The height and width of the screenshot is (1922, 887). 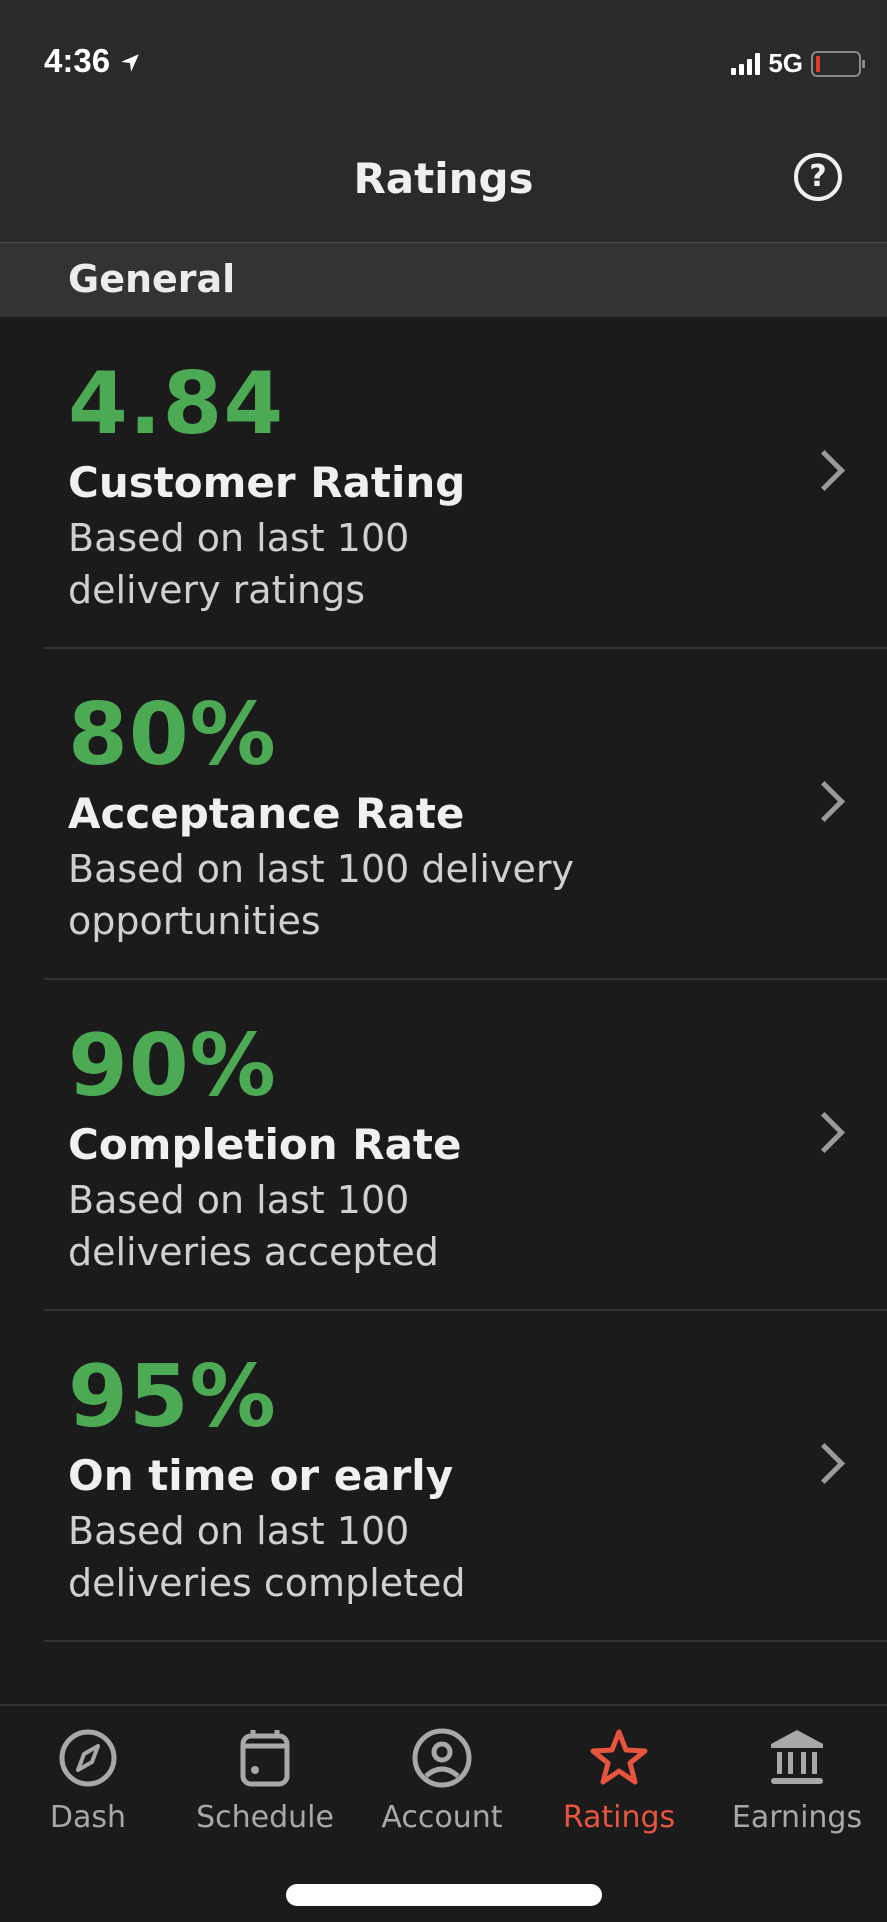 I want to click on metric-description: Based on last 100 delivery ratings, so click(x=239, y=564).